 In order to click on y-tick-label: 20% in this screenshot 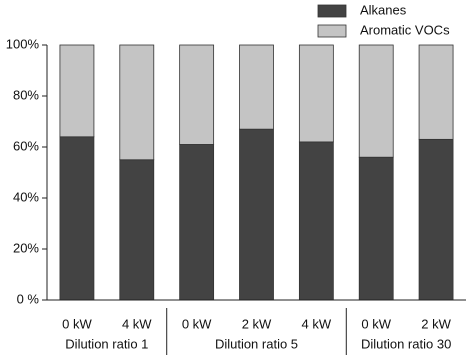, I will do `click(26, 247)`.